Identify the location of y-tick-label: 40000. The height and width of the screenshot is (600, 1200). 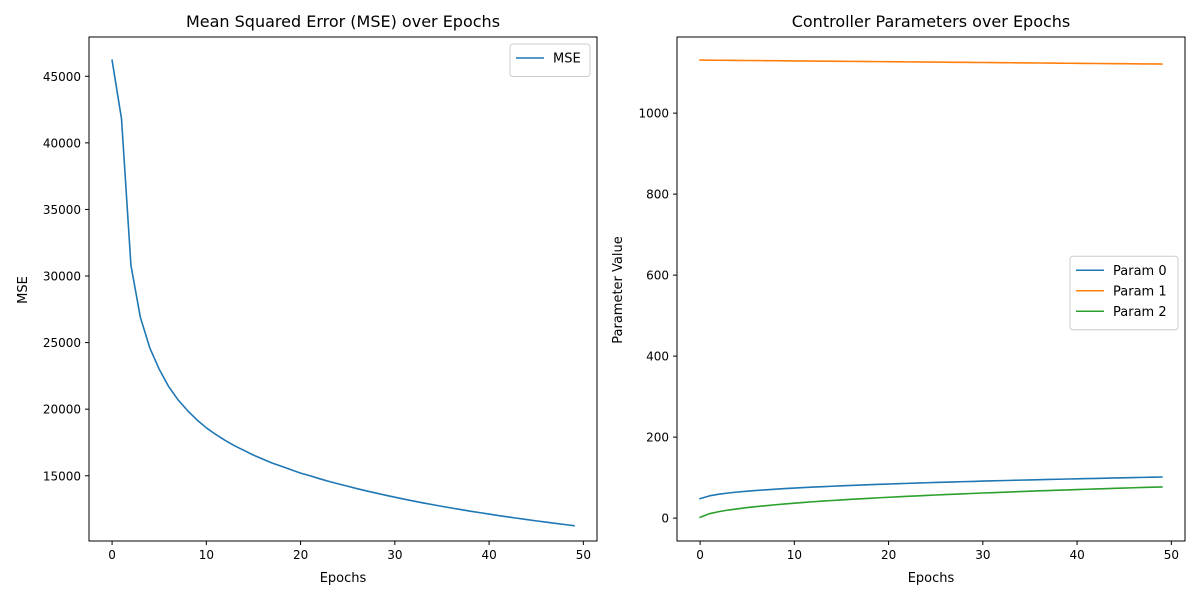
(62, 143).